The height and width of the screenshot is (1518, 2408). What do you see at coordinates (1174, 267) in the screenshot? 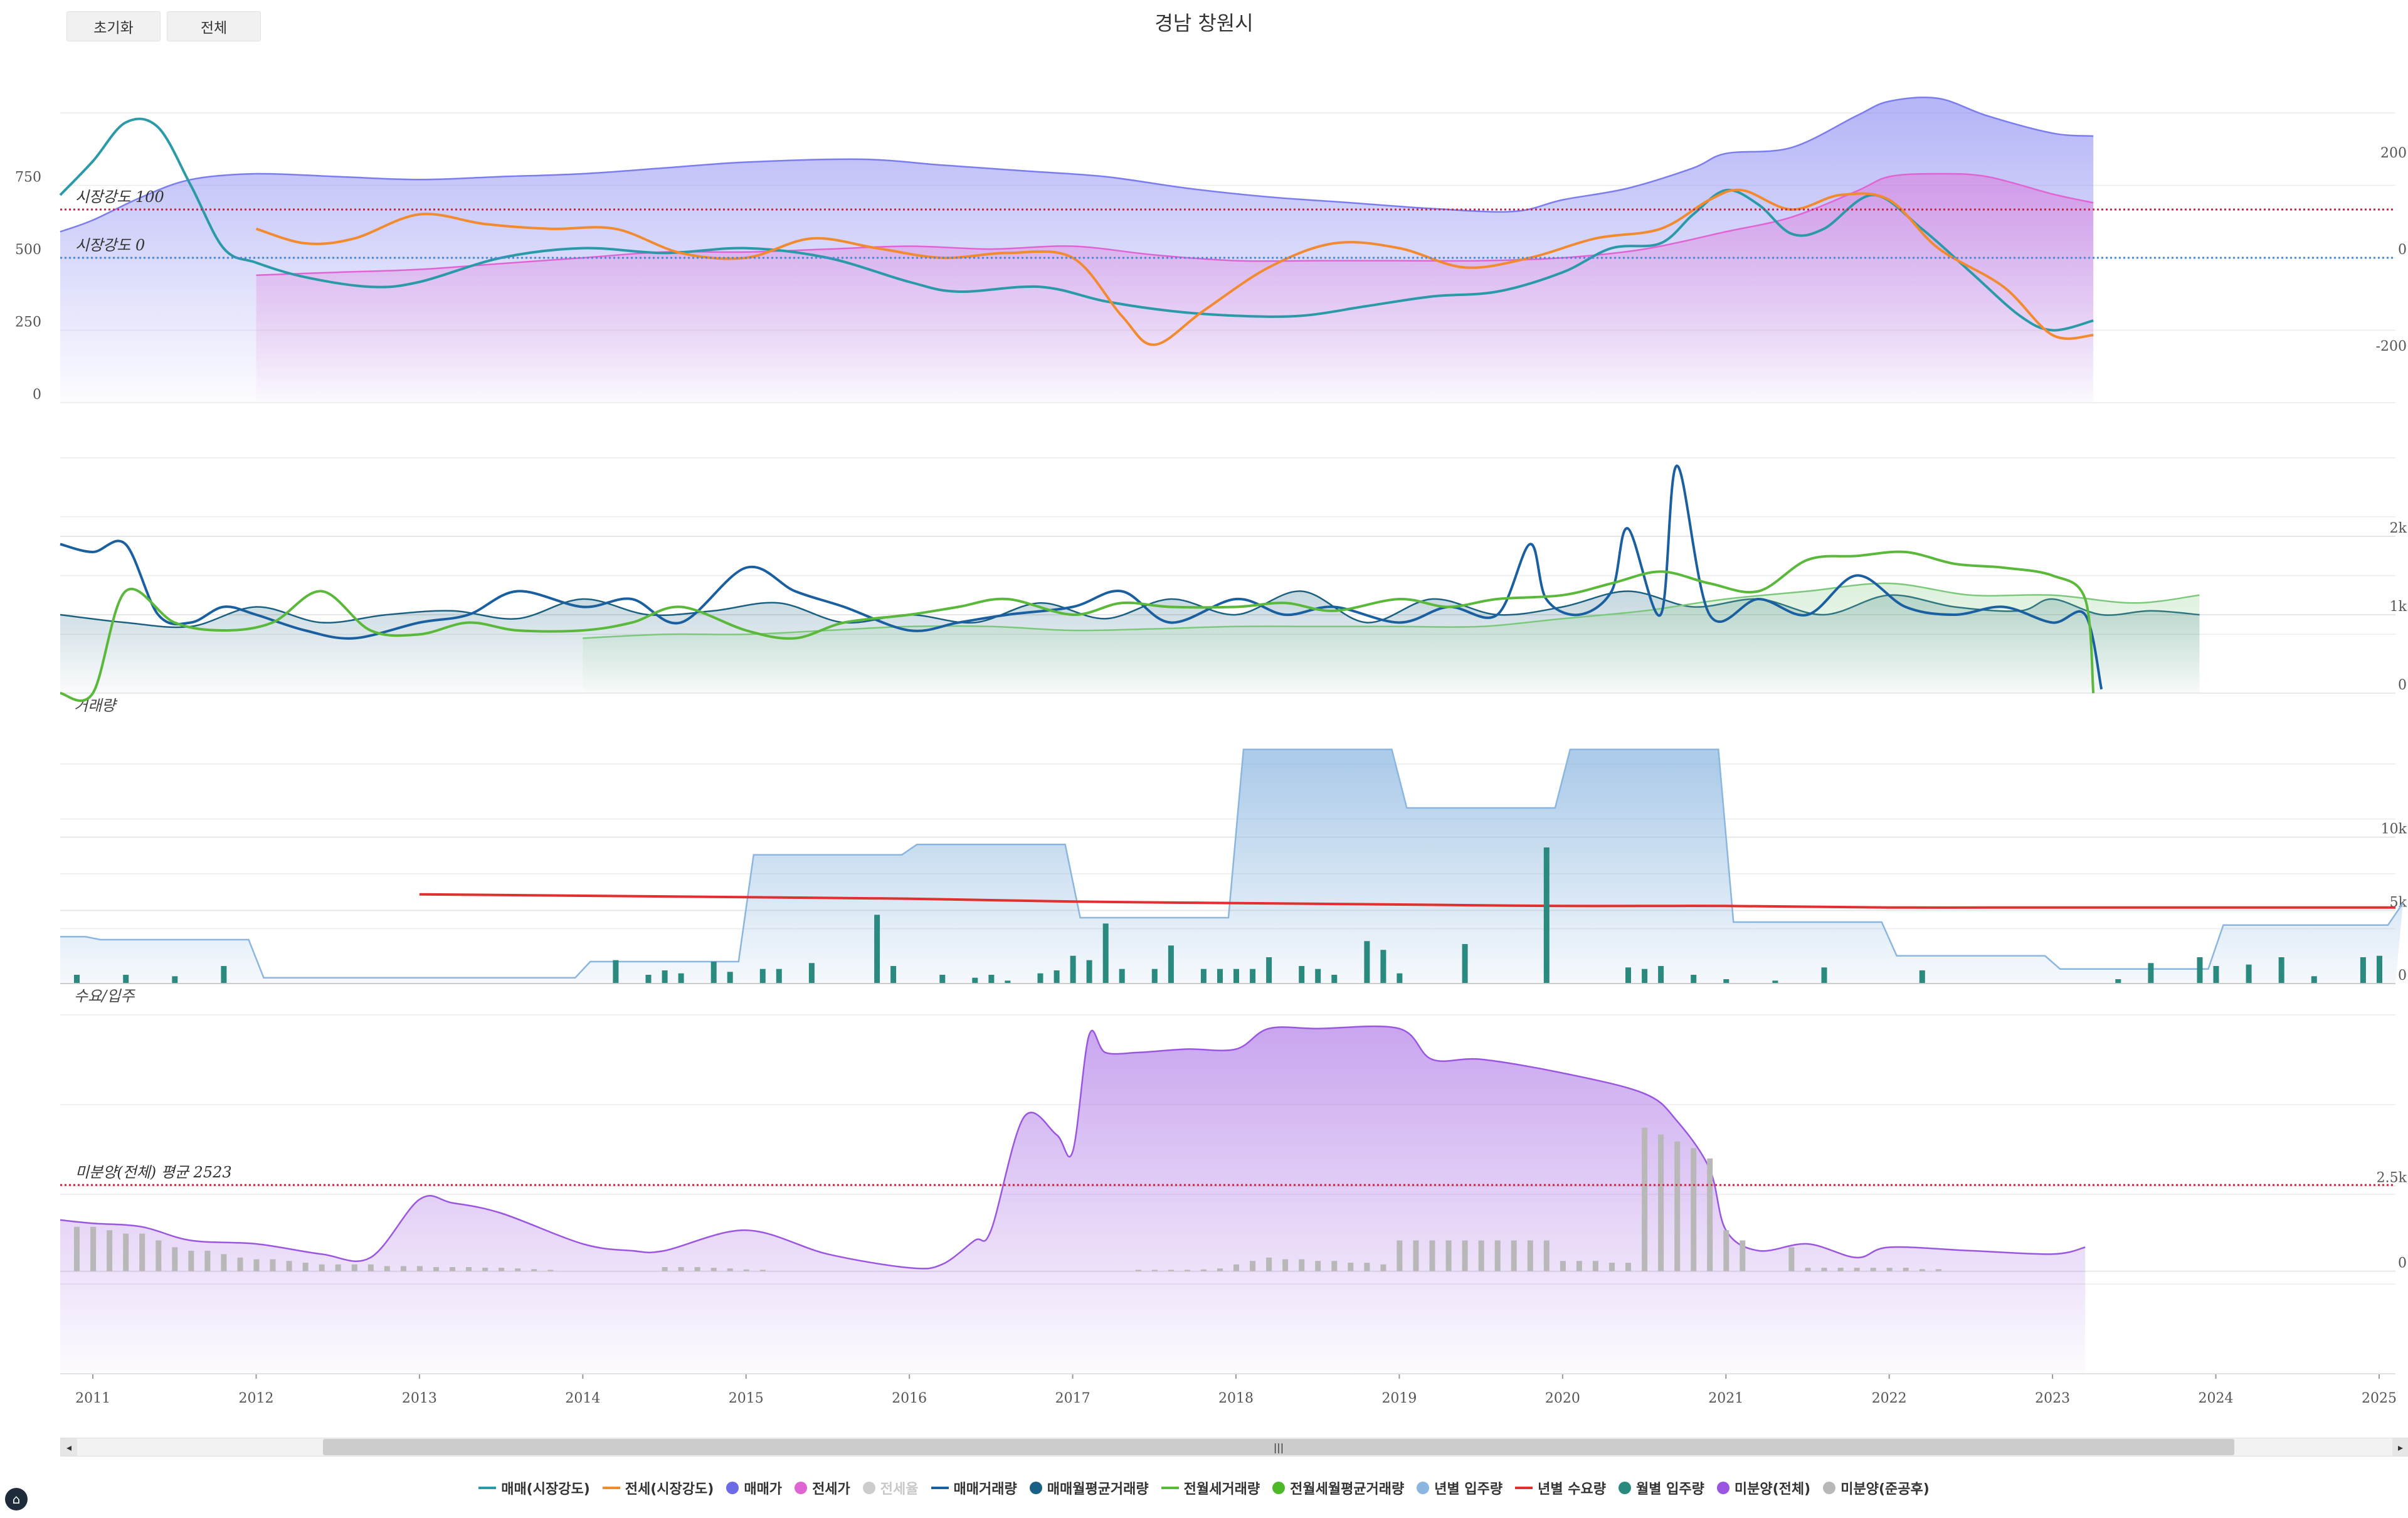
I see `series-4-price` at bounding box center [1174, 267].